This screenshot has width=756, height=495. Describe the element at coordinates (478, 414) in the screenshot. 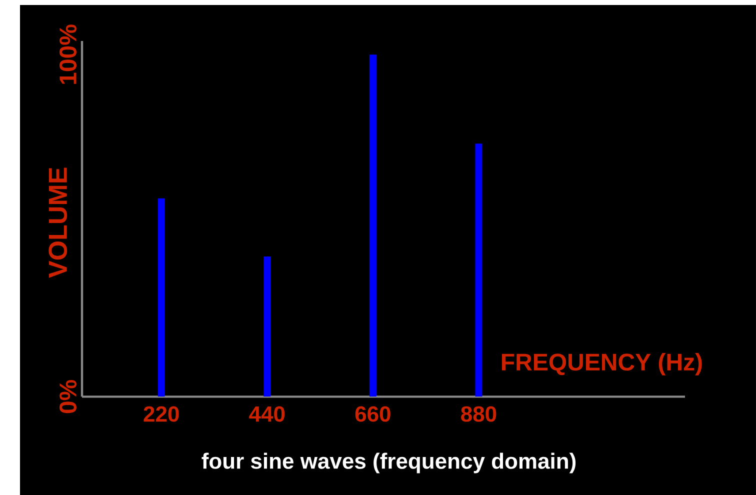

I see `x-tick-label: 880` at that location.